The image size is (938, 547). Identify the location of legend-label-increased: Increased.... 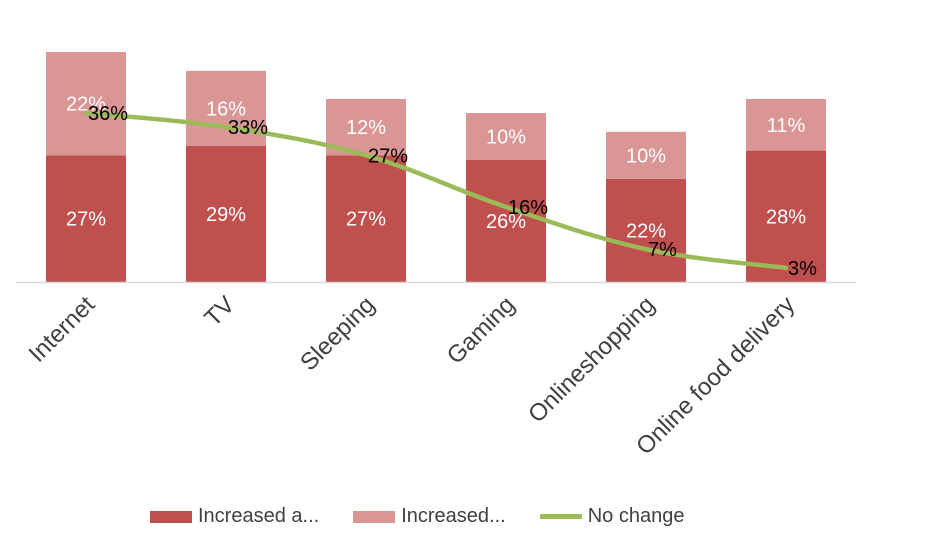
(453, 516).